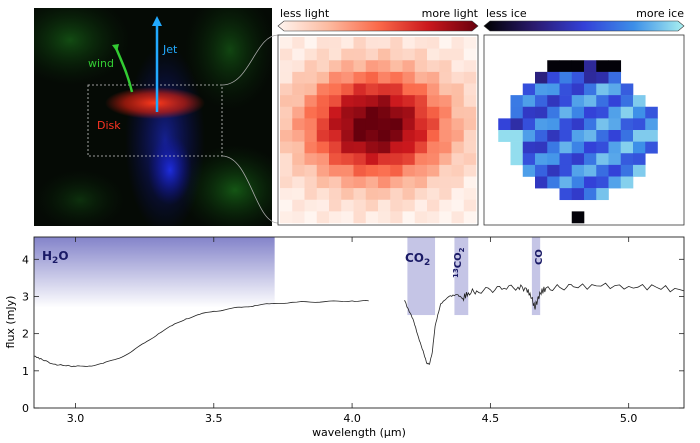 This screenshot has height=443, width=700. I want to click on y-axis-label: flux (mJy), so click(10, 322).